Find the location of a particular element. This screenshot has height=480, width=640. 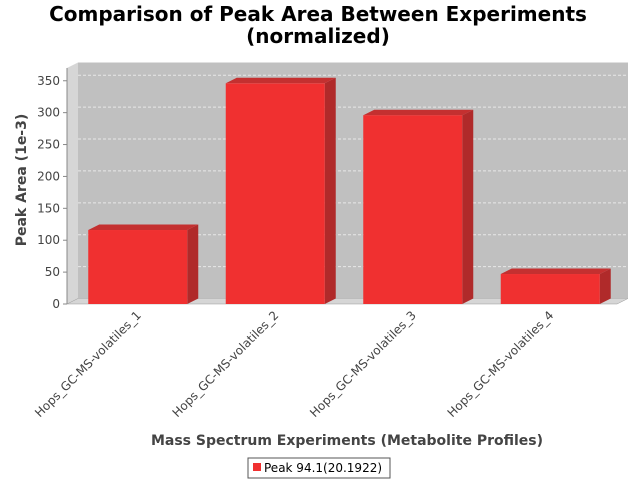

x-tick-label: Hops_GC-MS-volatiles_4 is located at coordinates (501, 364).